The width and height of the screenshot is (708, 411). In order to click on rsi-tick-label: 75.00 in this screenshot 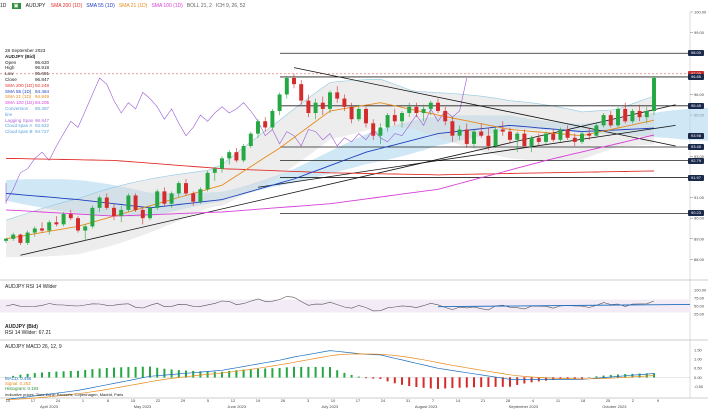, I will do `click(699, 298)`.